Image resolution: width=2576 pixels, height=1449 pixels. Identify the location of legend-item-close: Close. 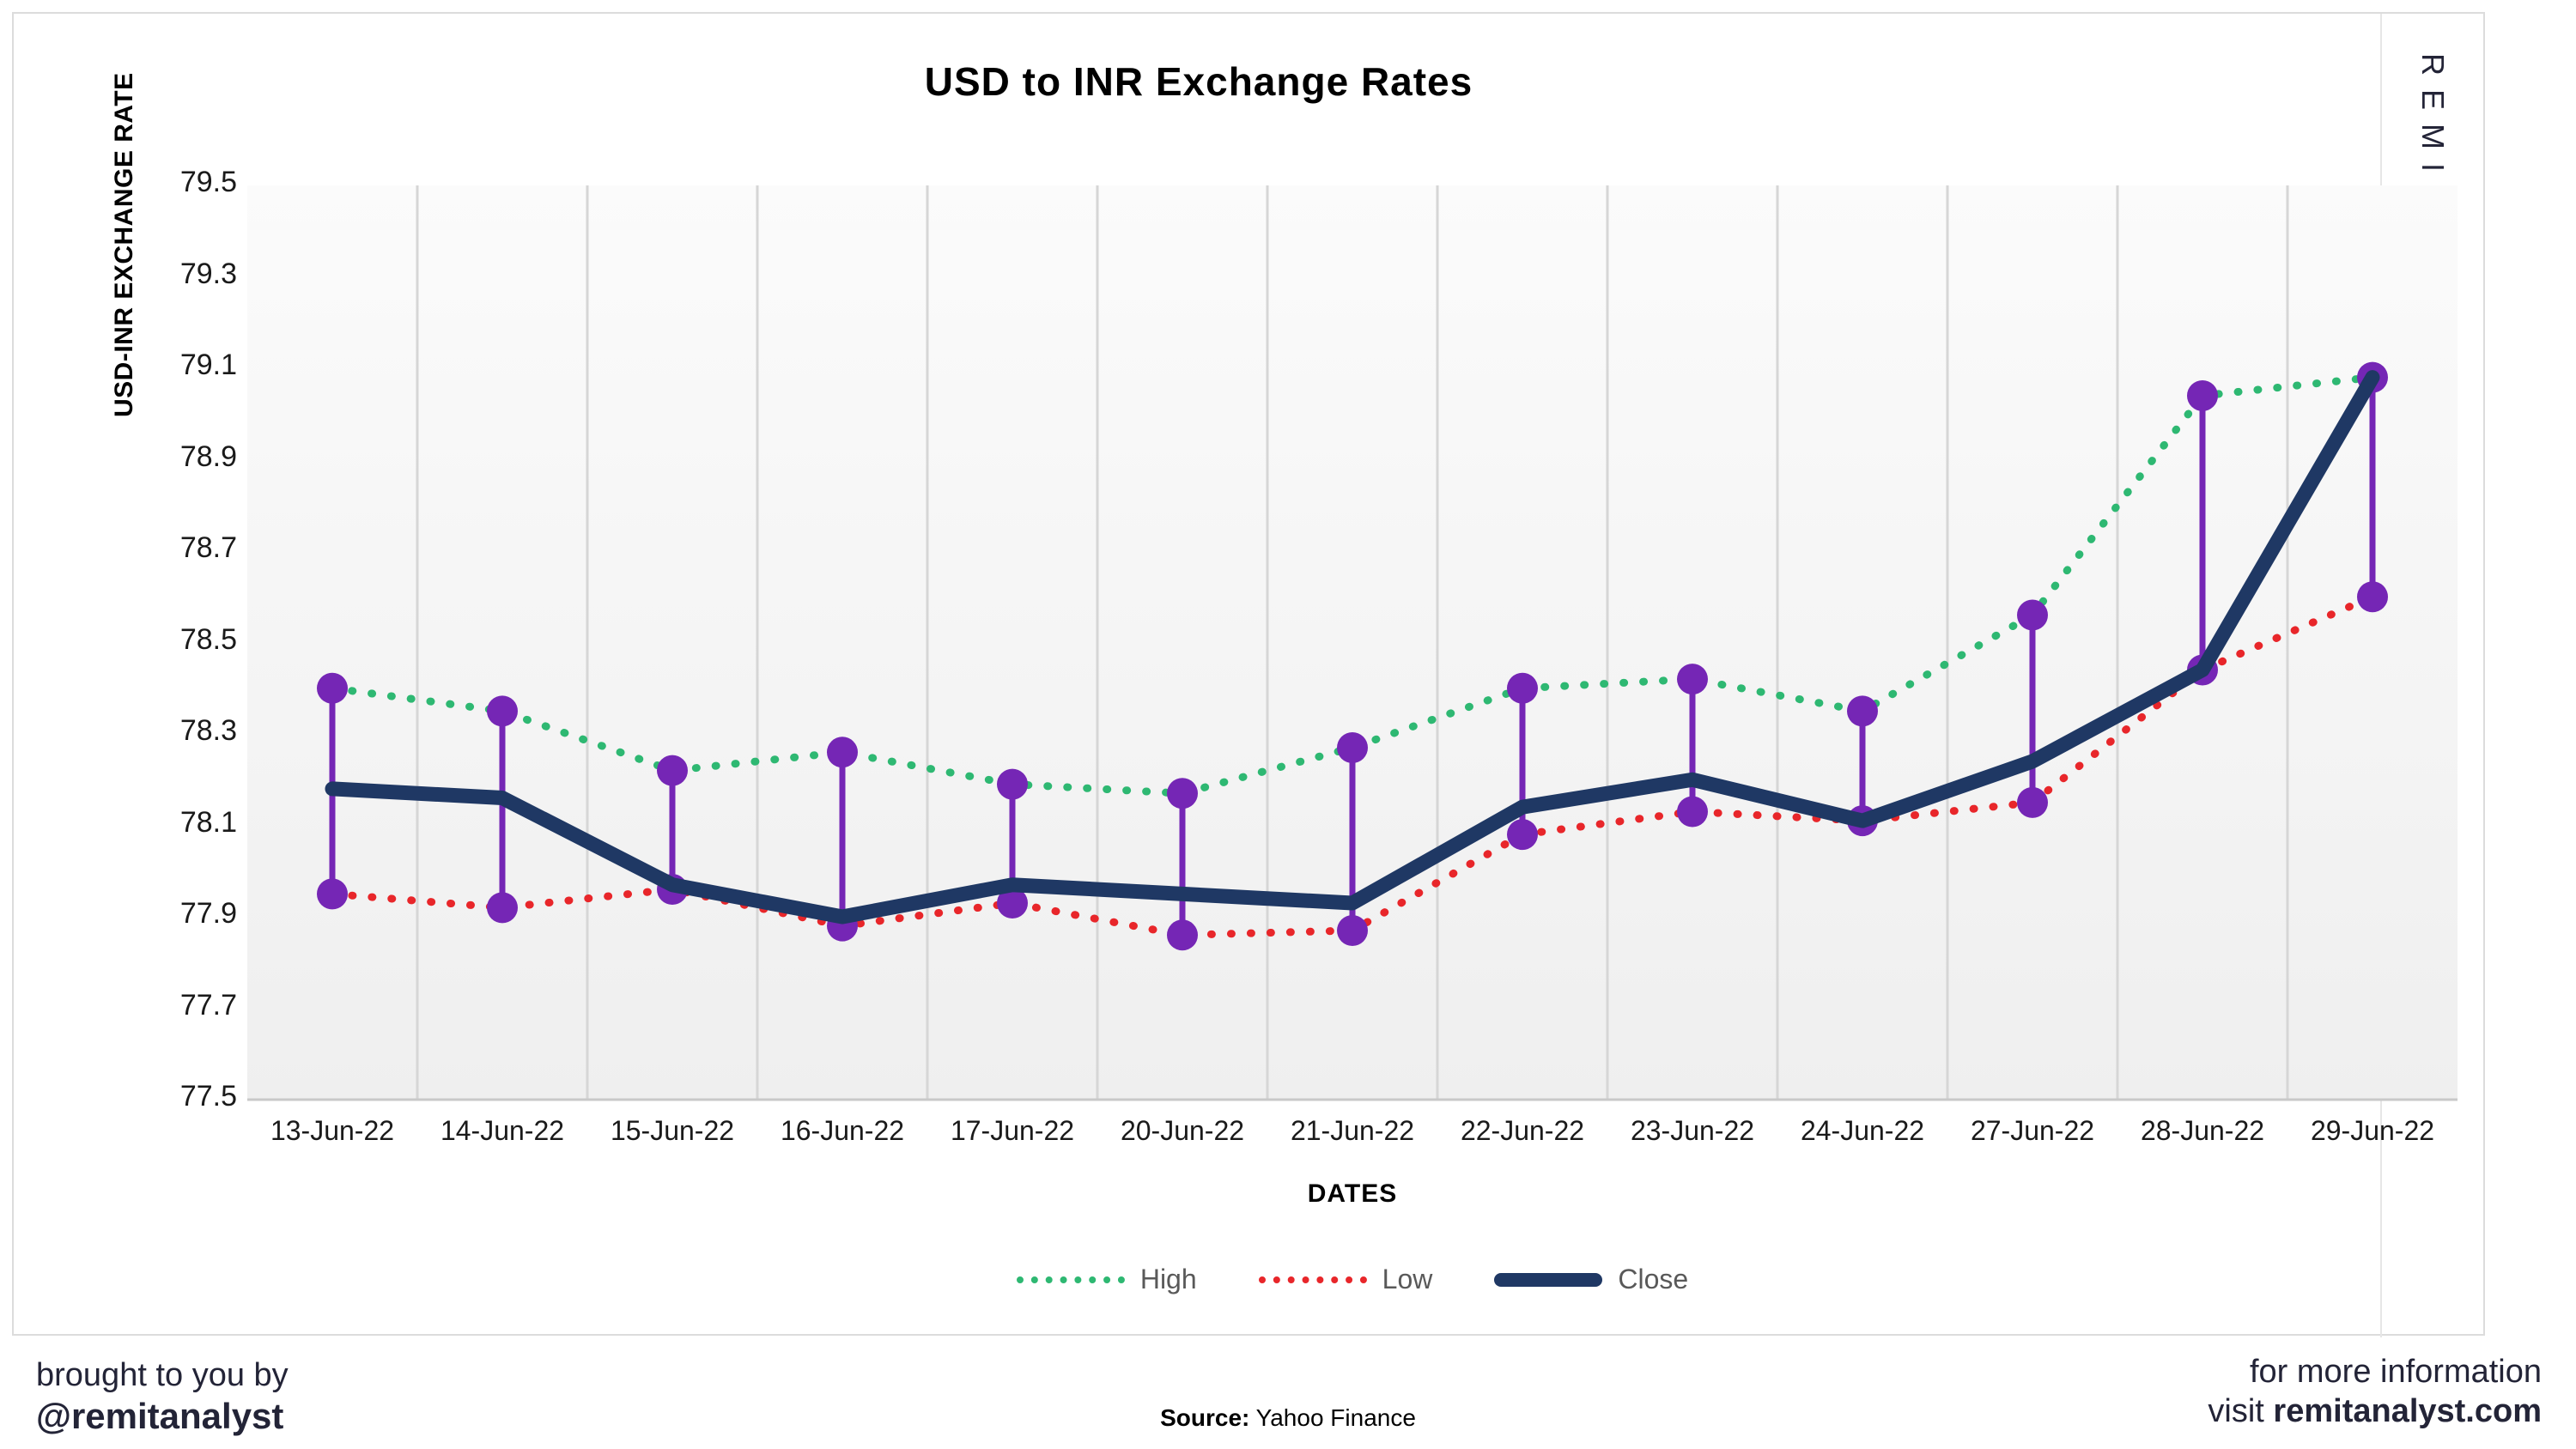
(1591, 1279).